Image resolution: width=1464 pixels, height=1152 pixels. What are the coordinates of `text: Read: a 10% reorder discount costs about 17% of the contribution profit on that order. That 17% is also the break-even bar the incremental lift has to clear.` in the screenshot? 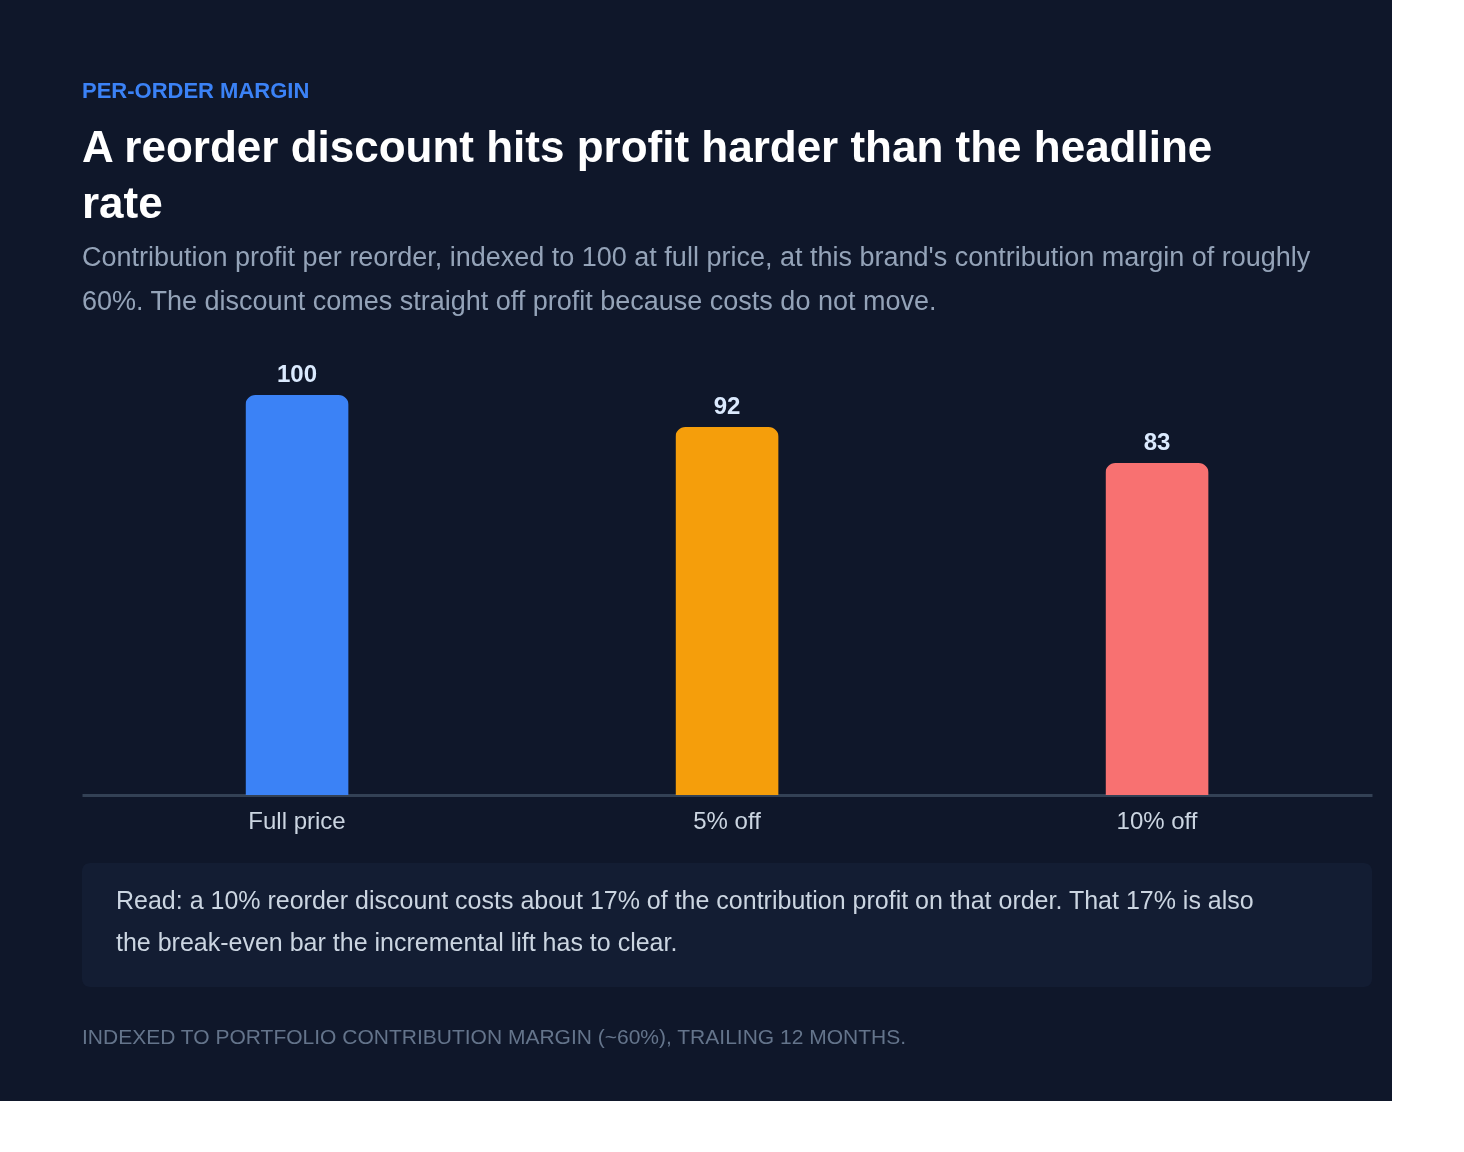 It's located at (685, 921).